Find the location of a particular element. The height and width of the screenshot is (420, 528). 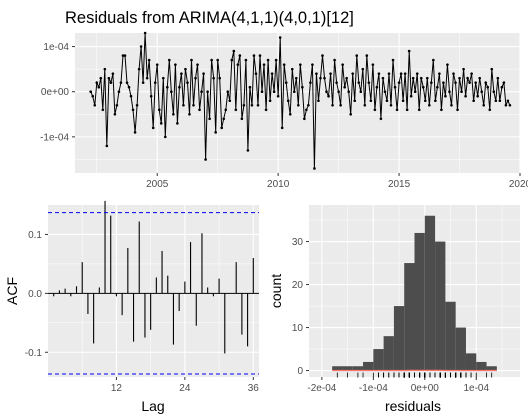

x-tick-label: -2e-04 is located at coordinates (321, 388).